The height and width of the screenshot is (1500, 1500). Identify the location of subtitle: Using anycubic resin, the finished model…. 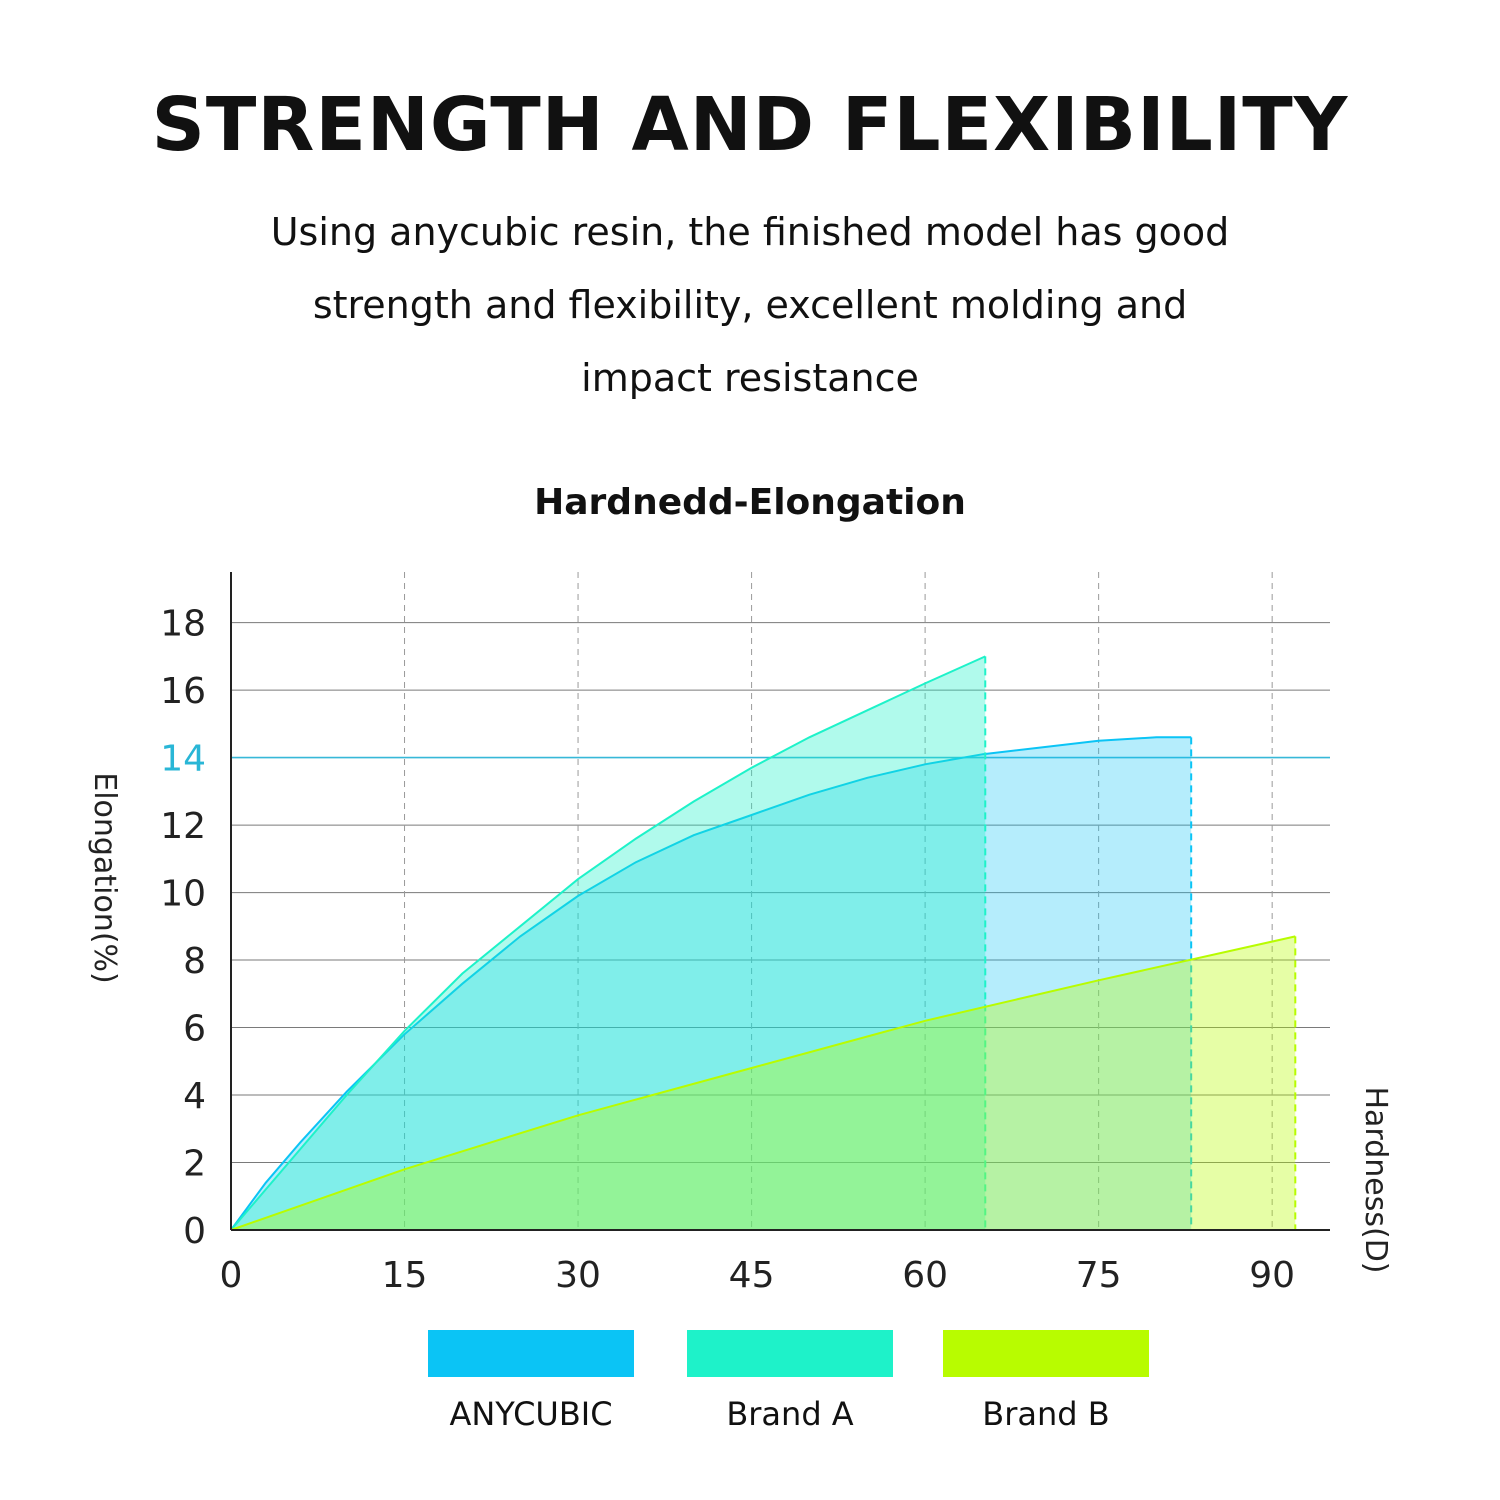
(750, 305).